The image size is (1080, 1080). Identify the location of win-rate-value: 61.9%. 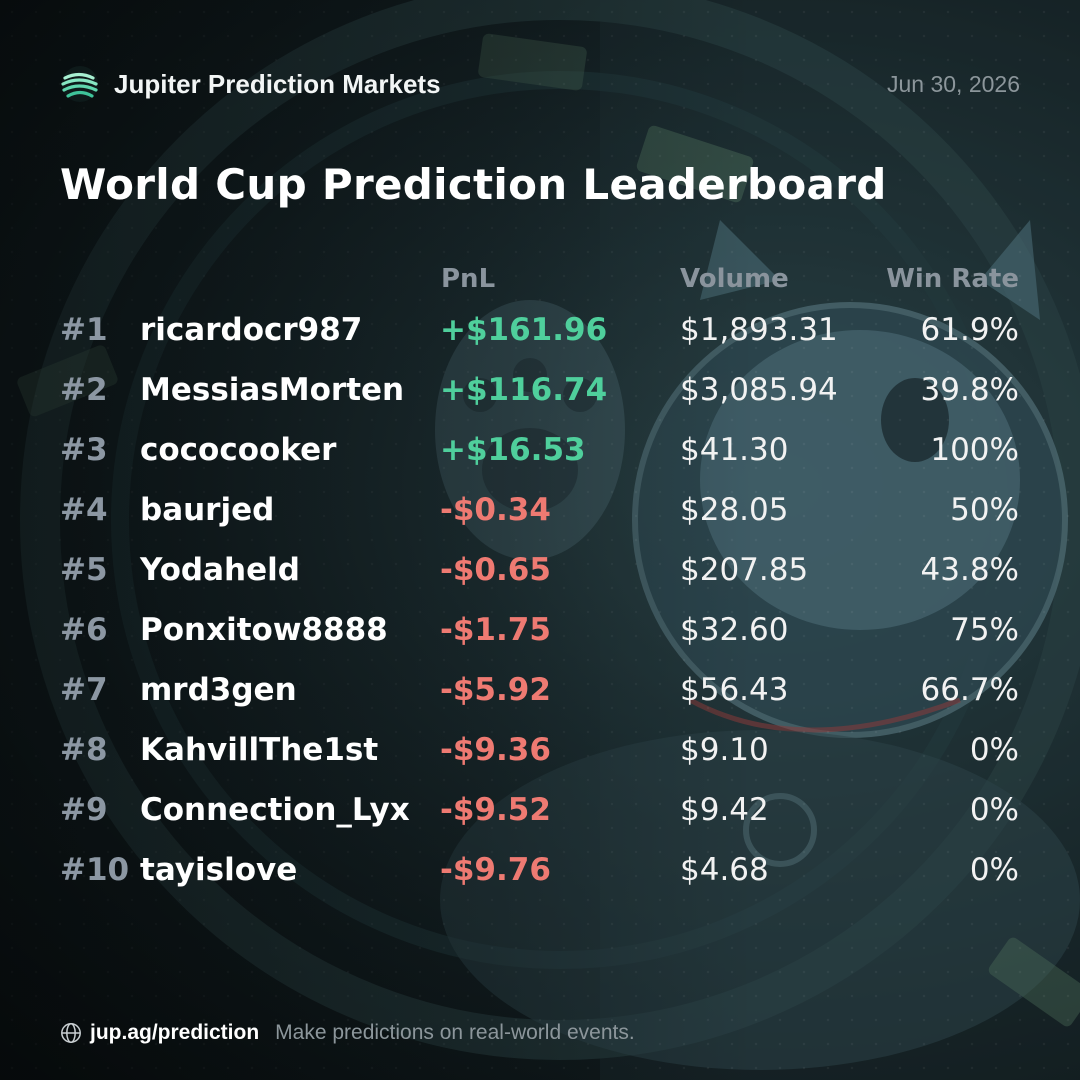
(969, 330).